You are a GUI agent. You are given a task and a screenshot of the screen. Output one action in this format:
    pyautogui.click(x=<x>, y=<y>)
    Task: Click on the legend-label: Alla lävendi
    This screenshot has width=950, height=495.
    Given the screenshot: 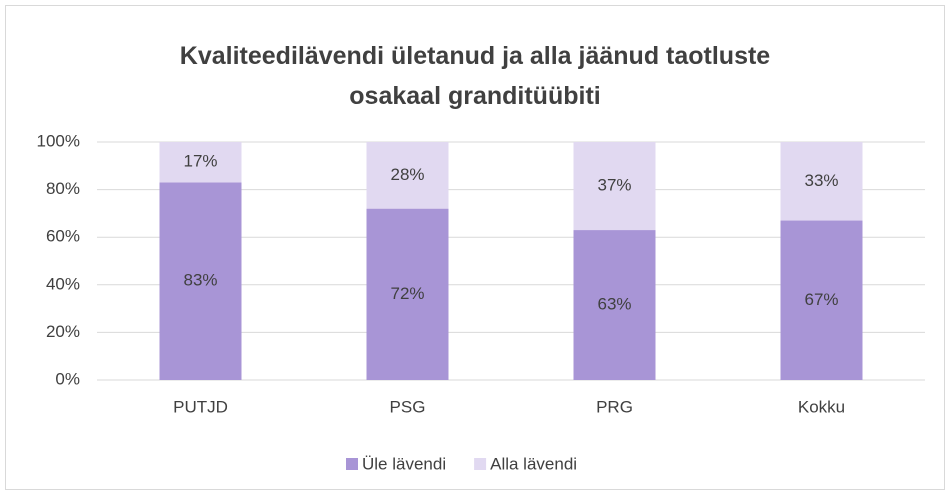 What is the action you would take?
    pyautogui.click(x=533, y=463)
    